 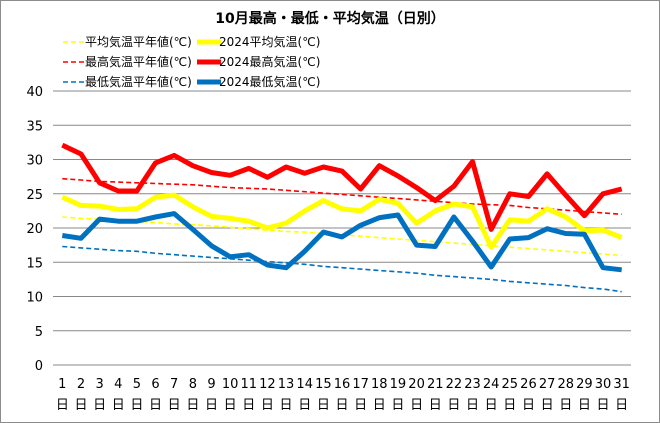 What do you see at coordinates (304, 384) in the screenshot?
I see `x-tick-label: 14` at bounding box center [304, 384].